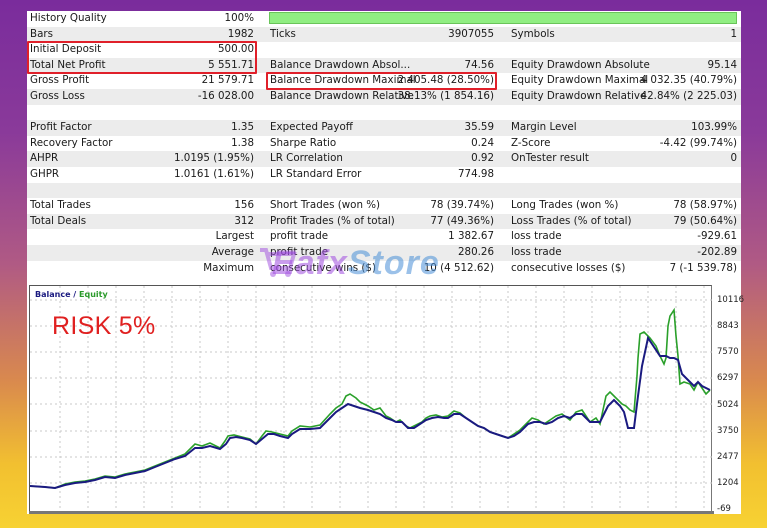  What do you see at coordinates (722, 64) in the screenshot?
I see `c3-value: 95.14` at bounding box center [722, 64].